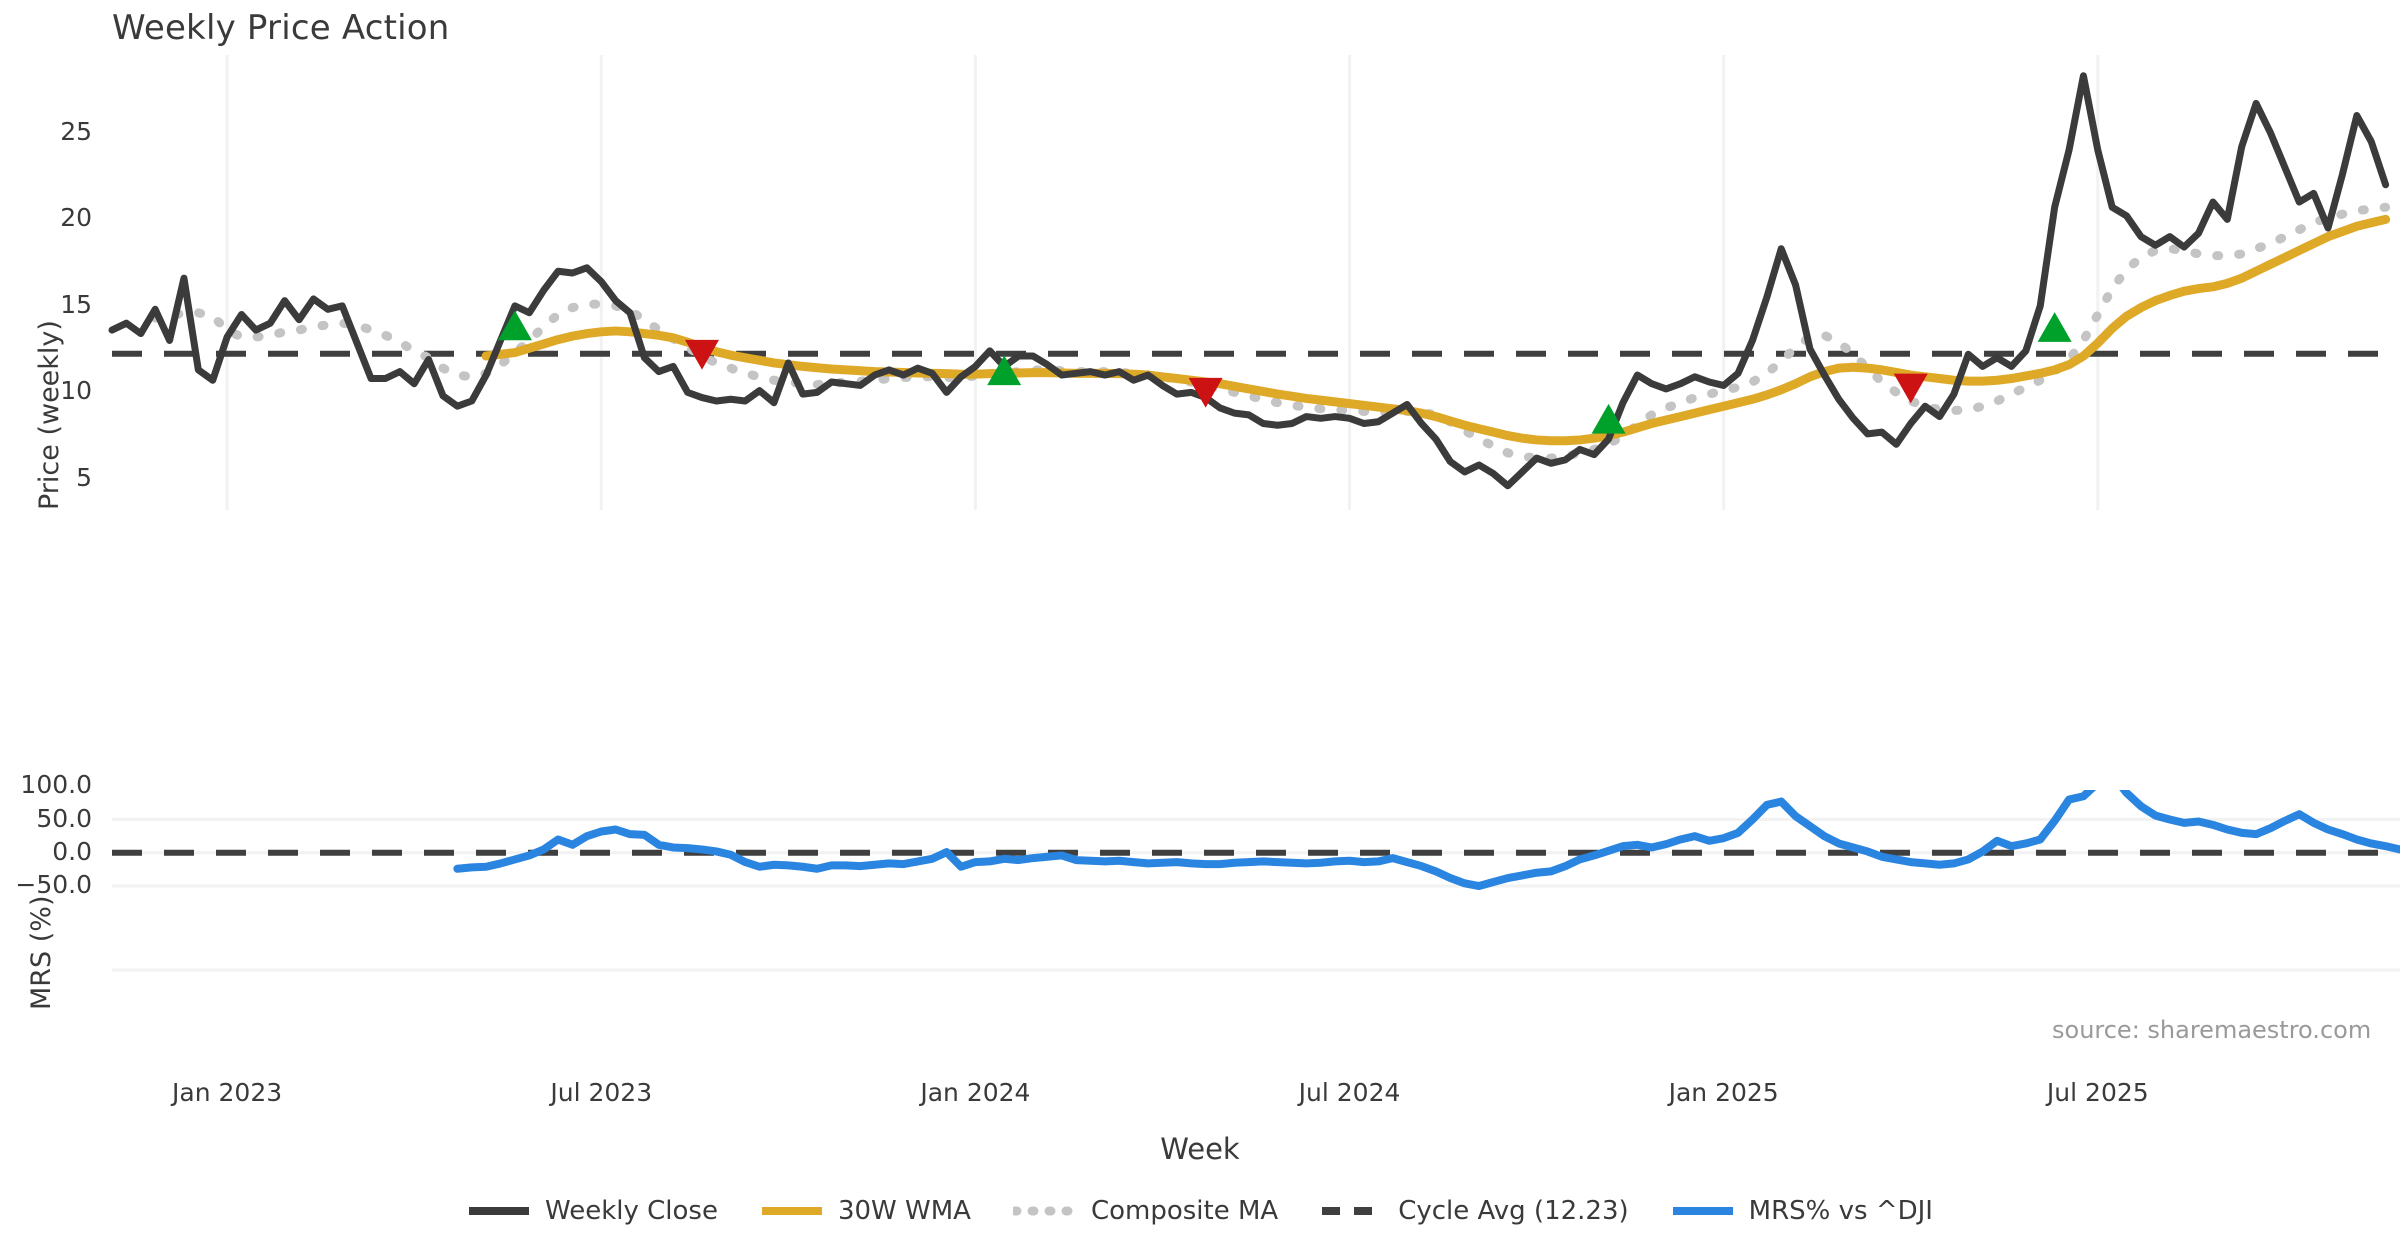 This screenshot has height=1260, width=2400. What do you see at coordinates (281, 28) in the screenshot?
I see `page-title: Weekly Price Action` at bounding box center [281, 28].